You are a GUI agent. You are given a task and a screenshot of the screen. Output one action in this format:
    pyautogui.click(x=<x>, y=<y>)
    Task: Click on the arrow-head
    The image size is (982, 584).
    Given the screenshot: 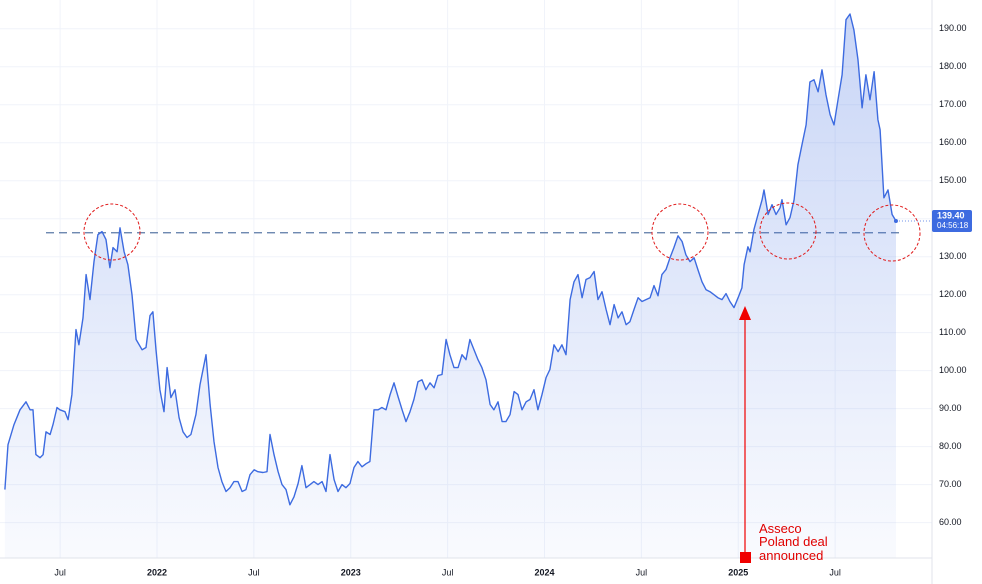 What is the action you would take?
    pyautogui.click(x=745, y=313)
    